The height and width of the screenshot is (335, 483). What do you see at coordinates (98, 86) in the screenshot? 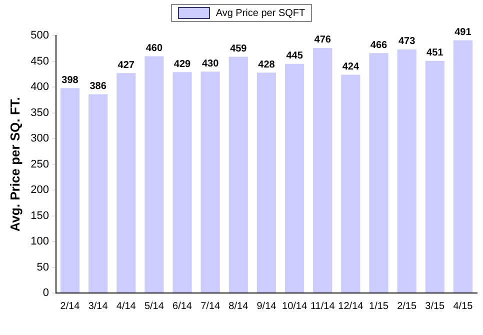
I see `data-label: 386` at bounding box center [98, 86].